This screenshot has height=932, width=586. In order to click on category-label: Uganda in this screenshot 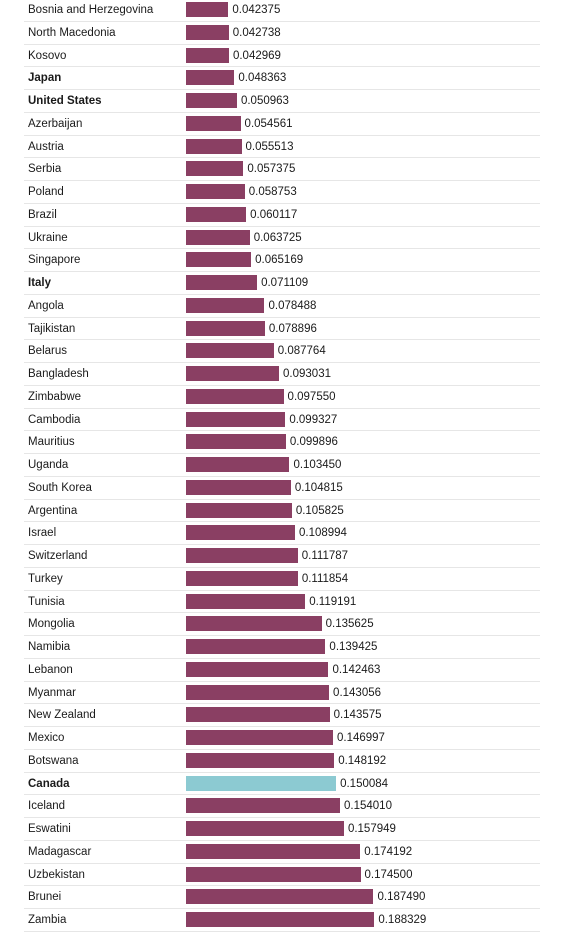, I will do `click(48, 465)`.